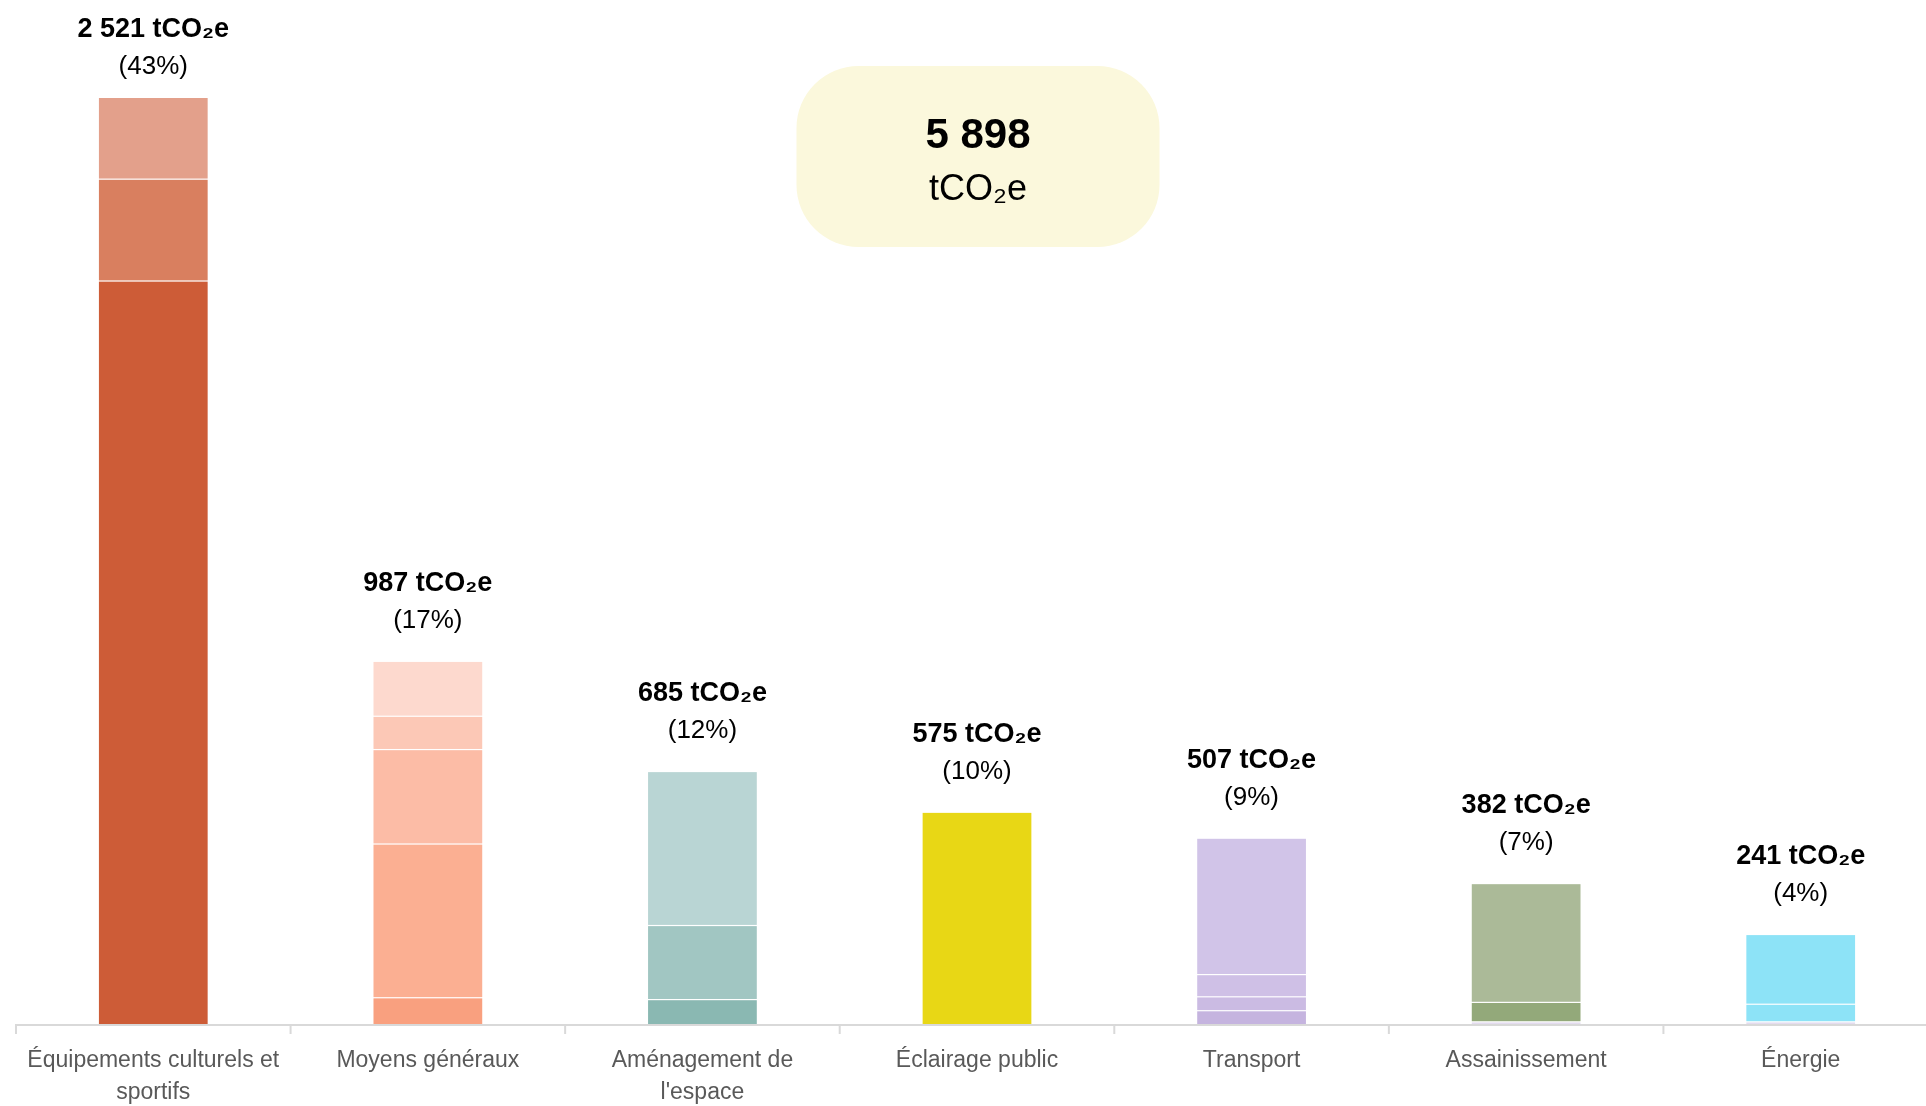 This screenshot has width=1926, height=1106. I want to click on annotation: 2 521 tCO₂e, so click(153, 28).